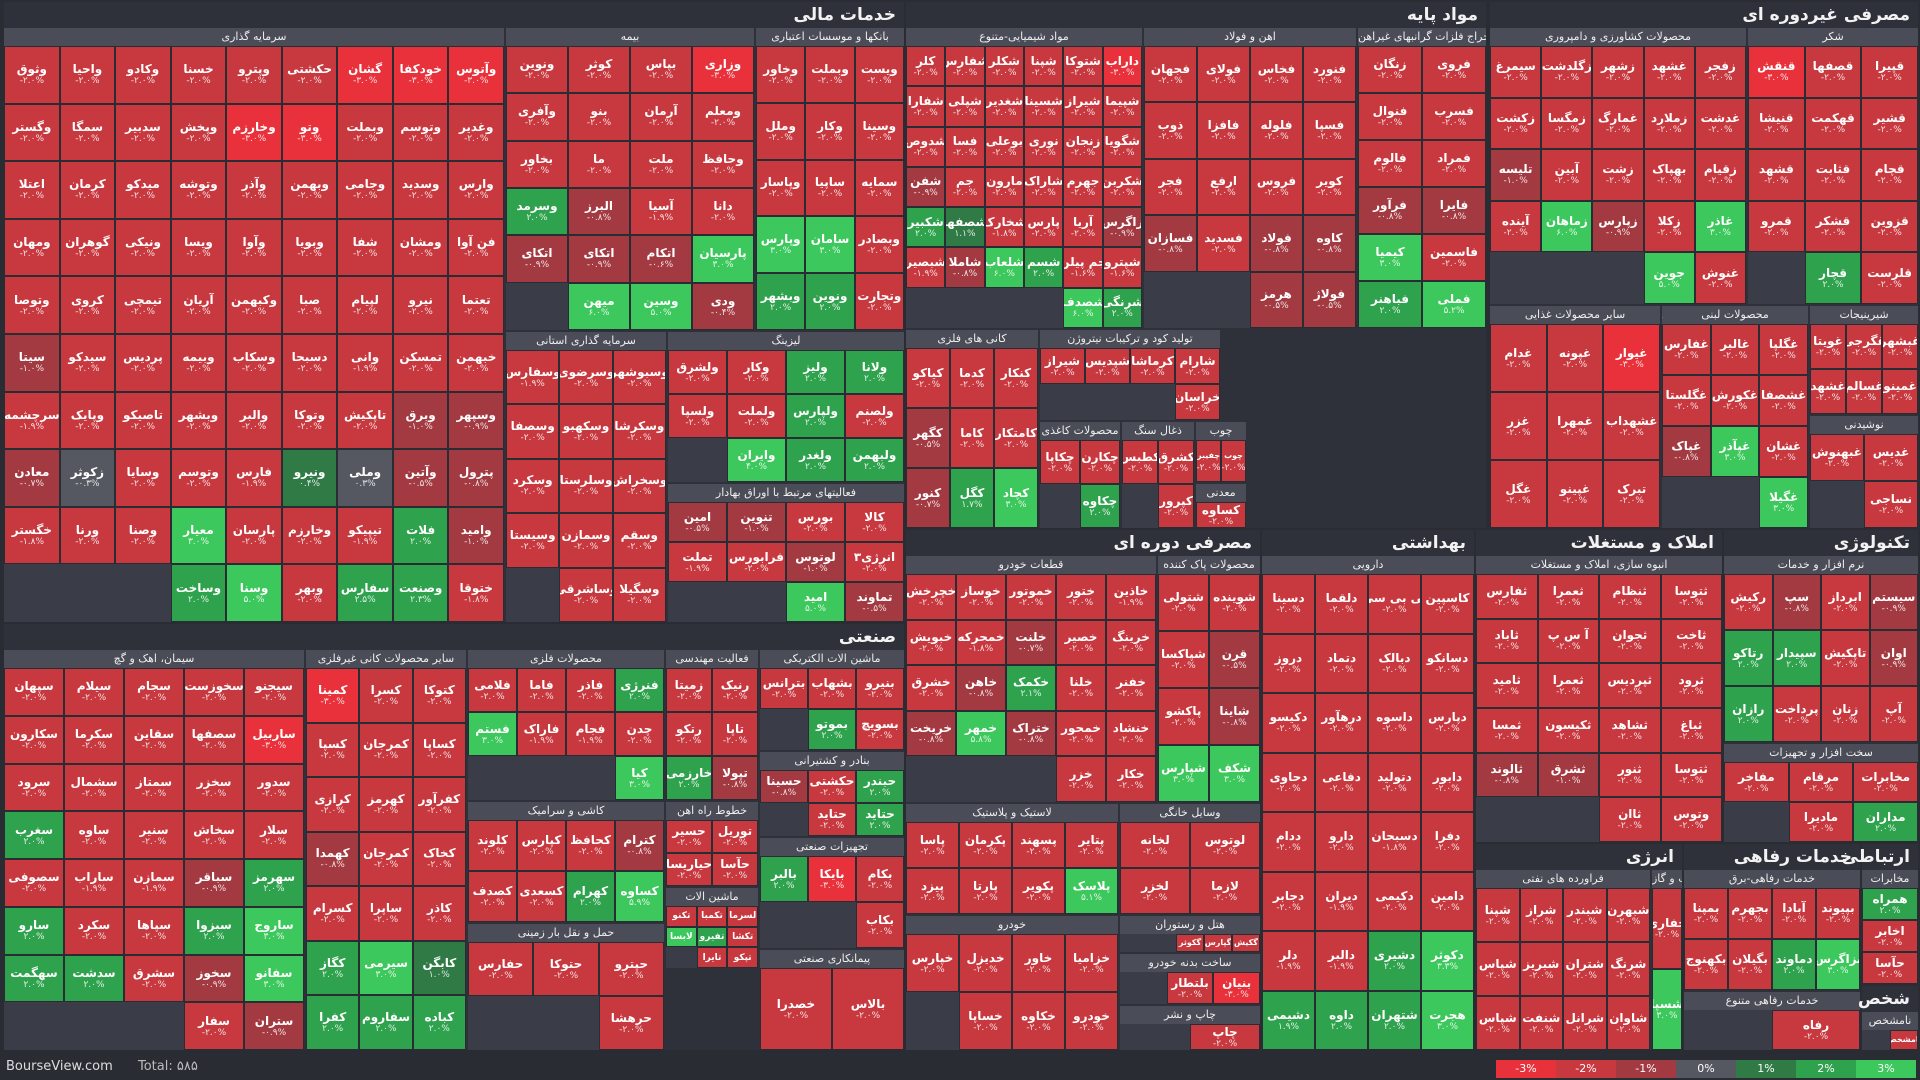 Image resolution: width=1920 pixels, height=1080 pixels. I want to click on stock-tile: شاوان -۲.۰%, so click(1628, 1023).